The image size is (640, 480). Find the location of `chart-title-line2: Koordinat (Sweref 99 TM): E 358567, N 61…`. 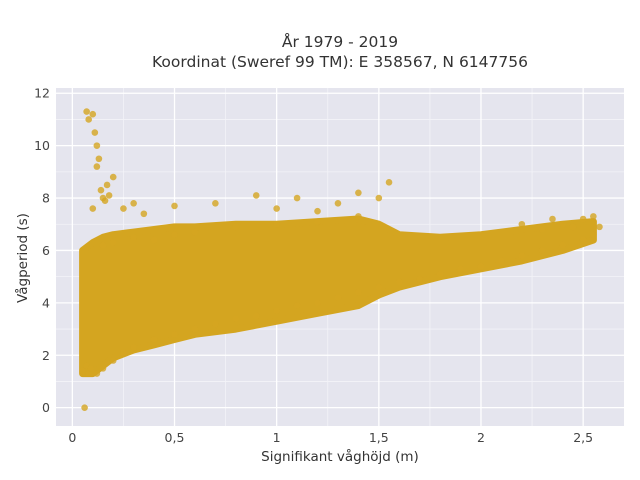

chart-title-line2: Koordinat (Sweref 99 TM): E 358567, N 61… is located at coordinates (340, 62).